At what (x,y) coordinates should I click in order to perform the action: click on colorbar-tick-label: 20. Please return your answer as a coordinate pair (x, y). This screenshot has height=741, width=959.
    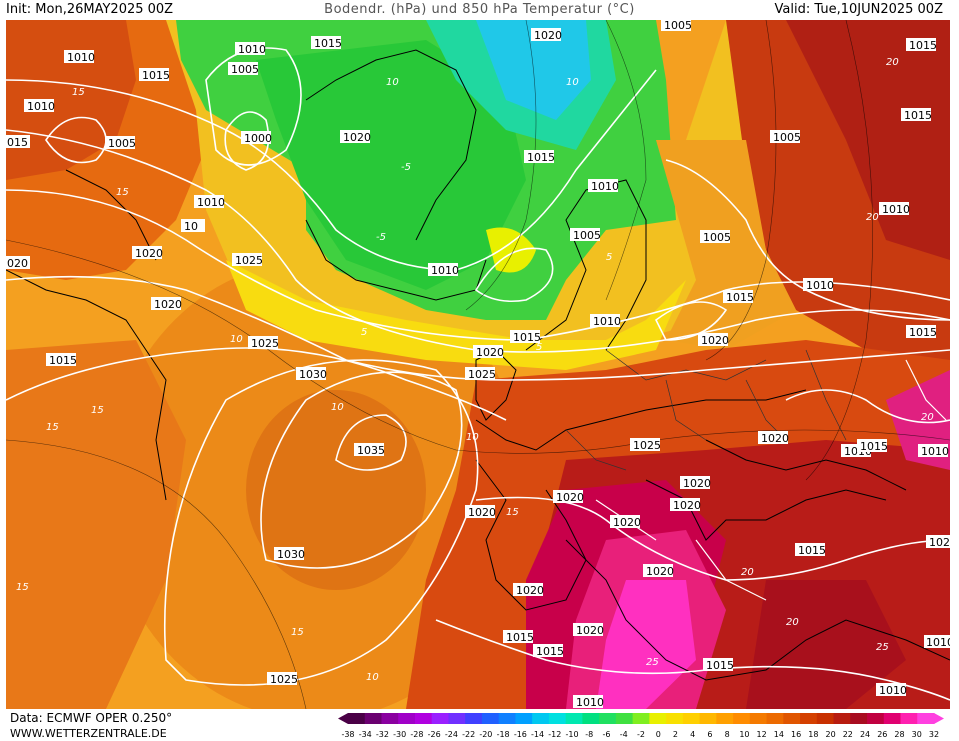
    Looking at the image, I should click on (830, 734).